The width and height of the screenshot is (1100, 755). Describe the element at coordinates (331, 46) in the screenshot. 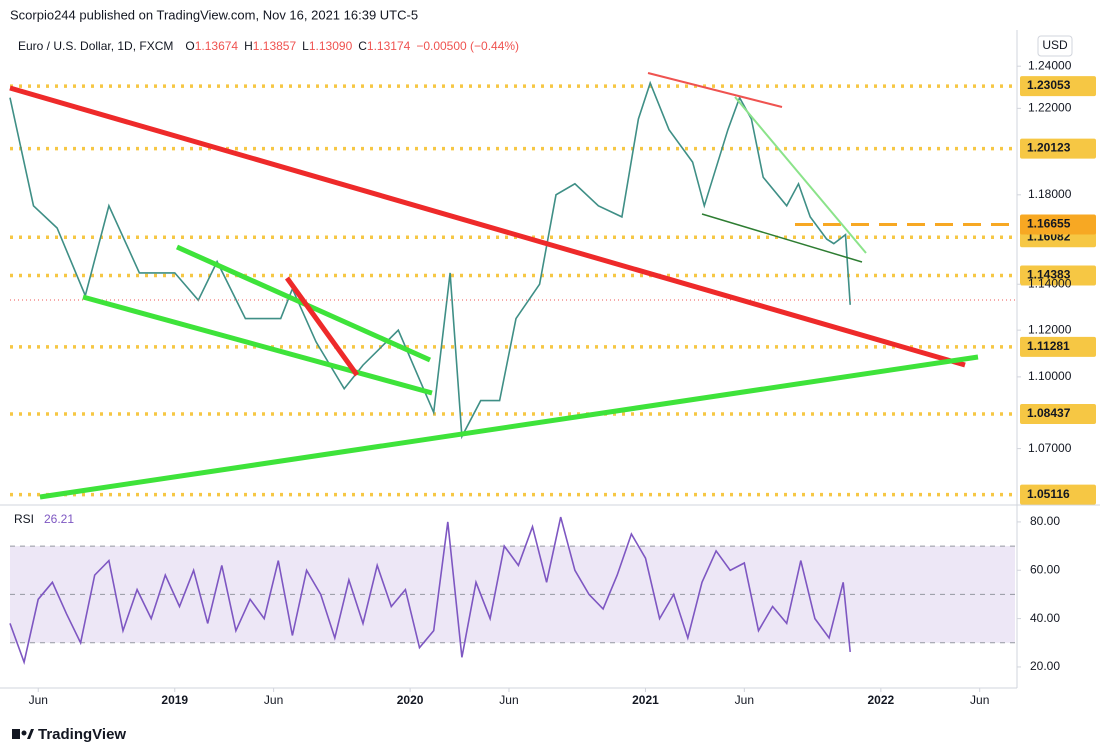

I see `ohlc-value: 1.13090` at that location.